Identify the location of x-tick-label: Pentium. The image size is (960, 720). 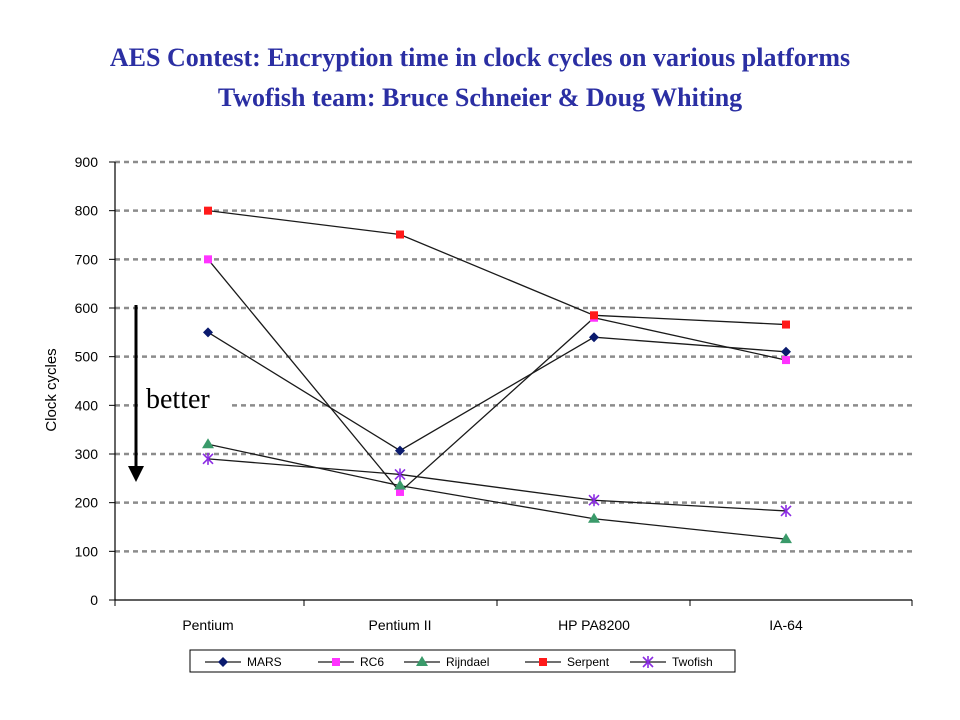
(207, 625).